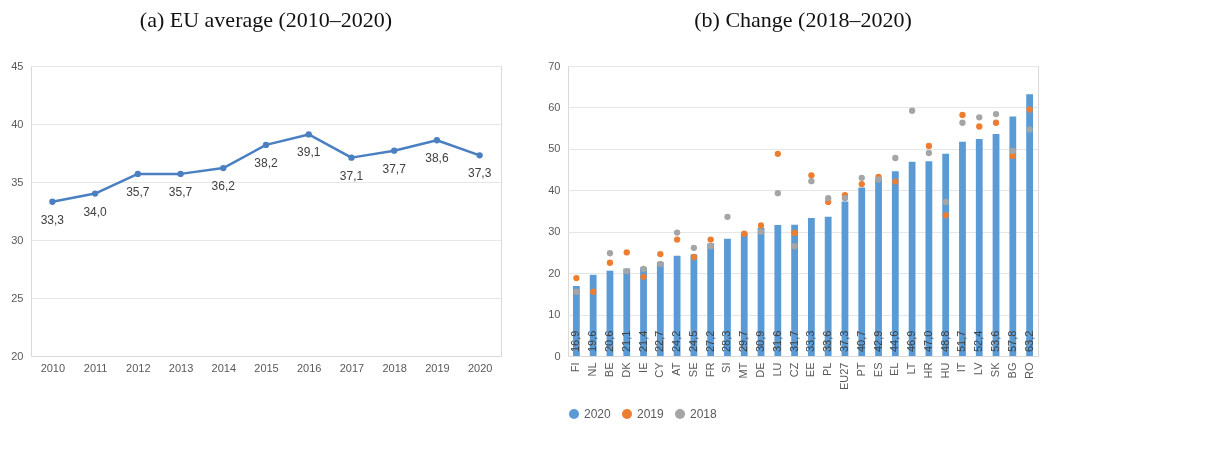 The height and width of the screenshot is (458, 1218). I want to click on x-tick-label: CY, so click(659, 369).